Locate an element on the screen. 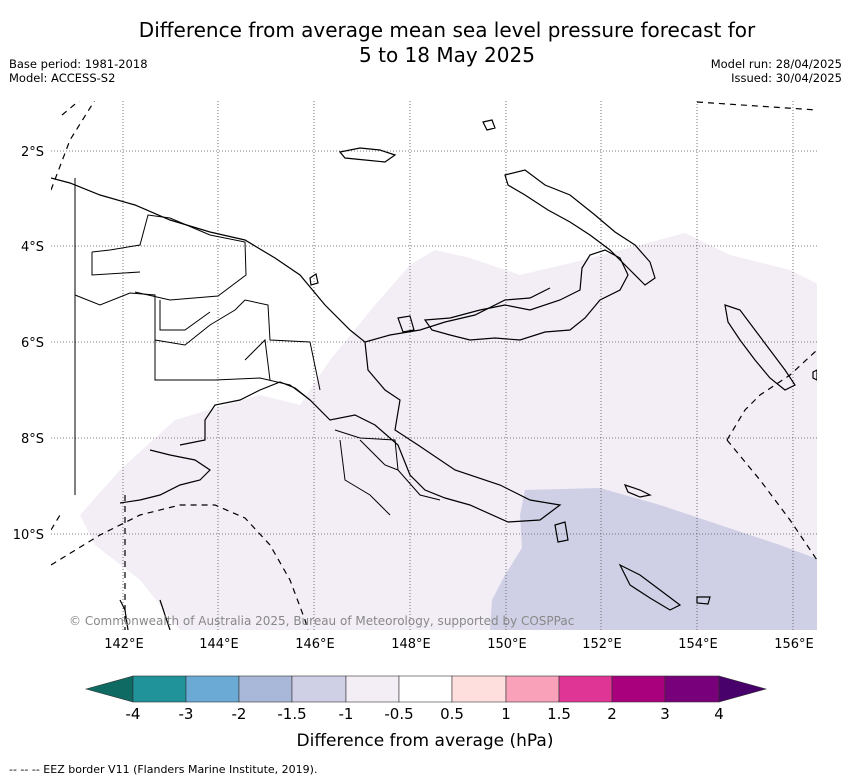  issued-date: Issued: 30/04/2025 is located at coordinates (786, 78).